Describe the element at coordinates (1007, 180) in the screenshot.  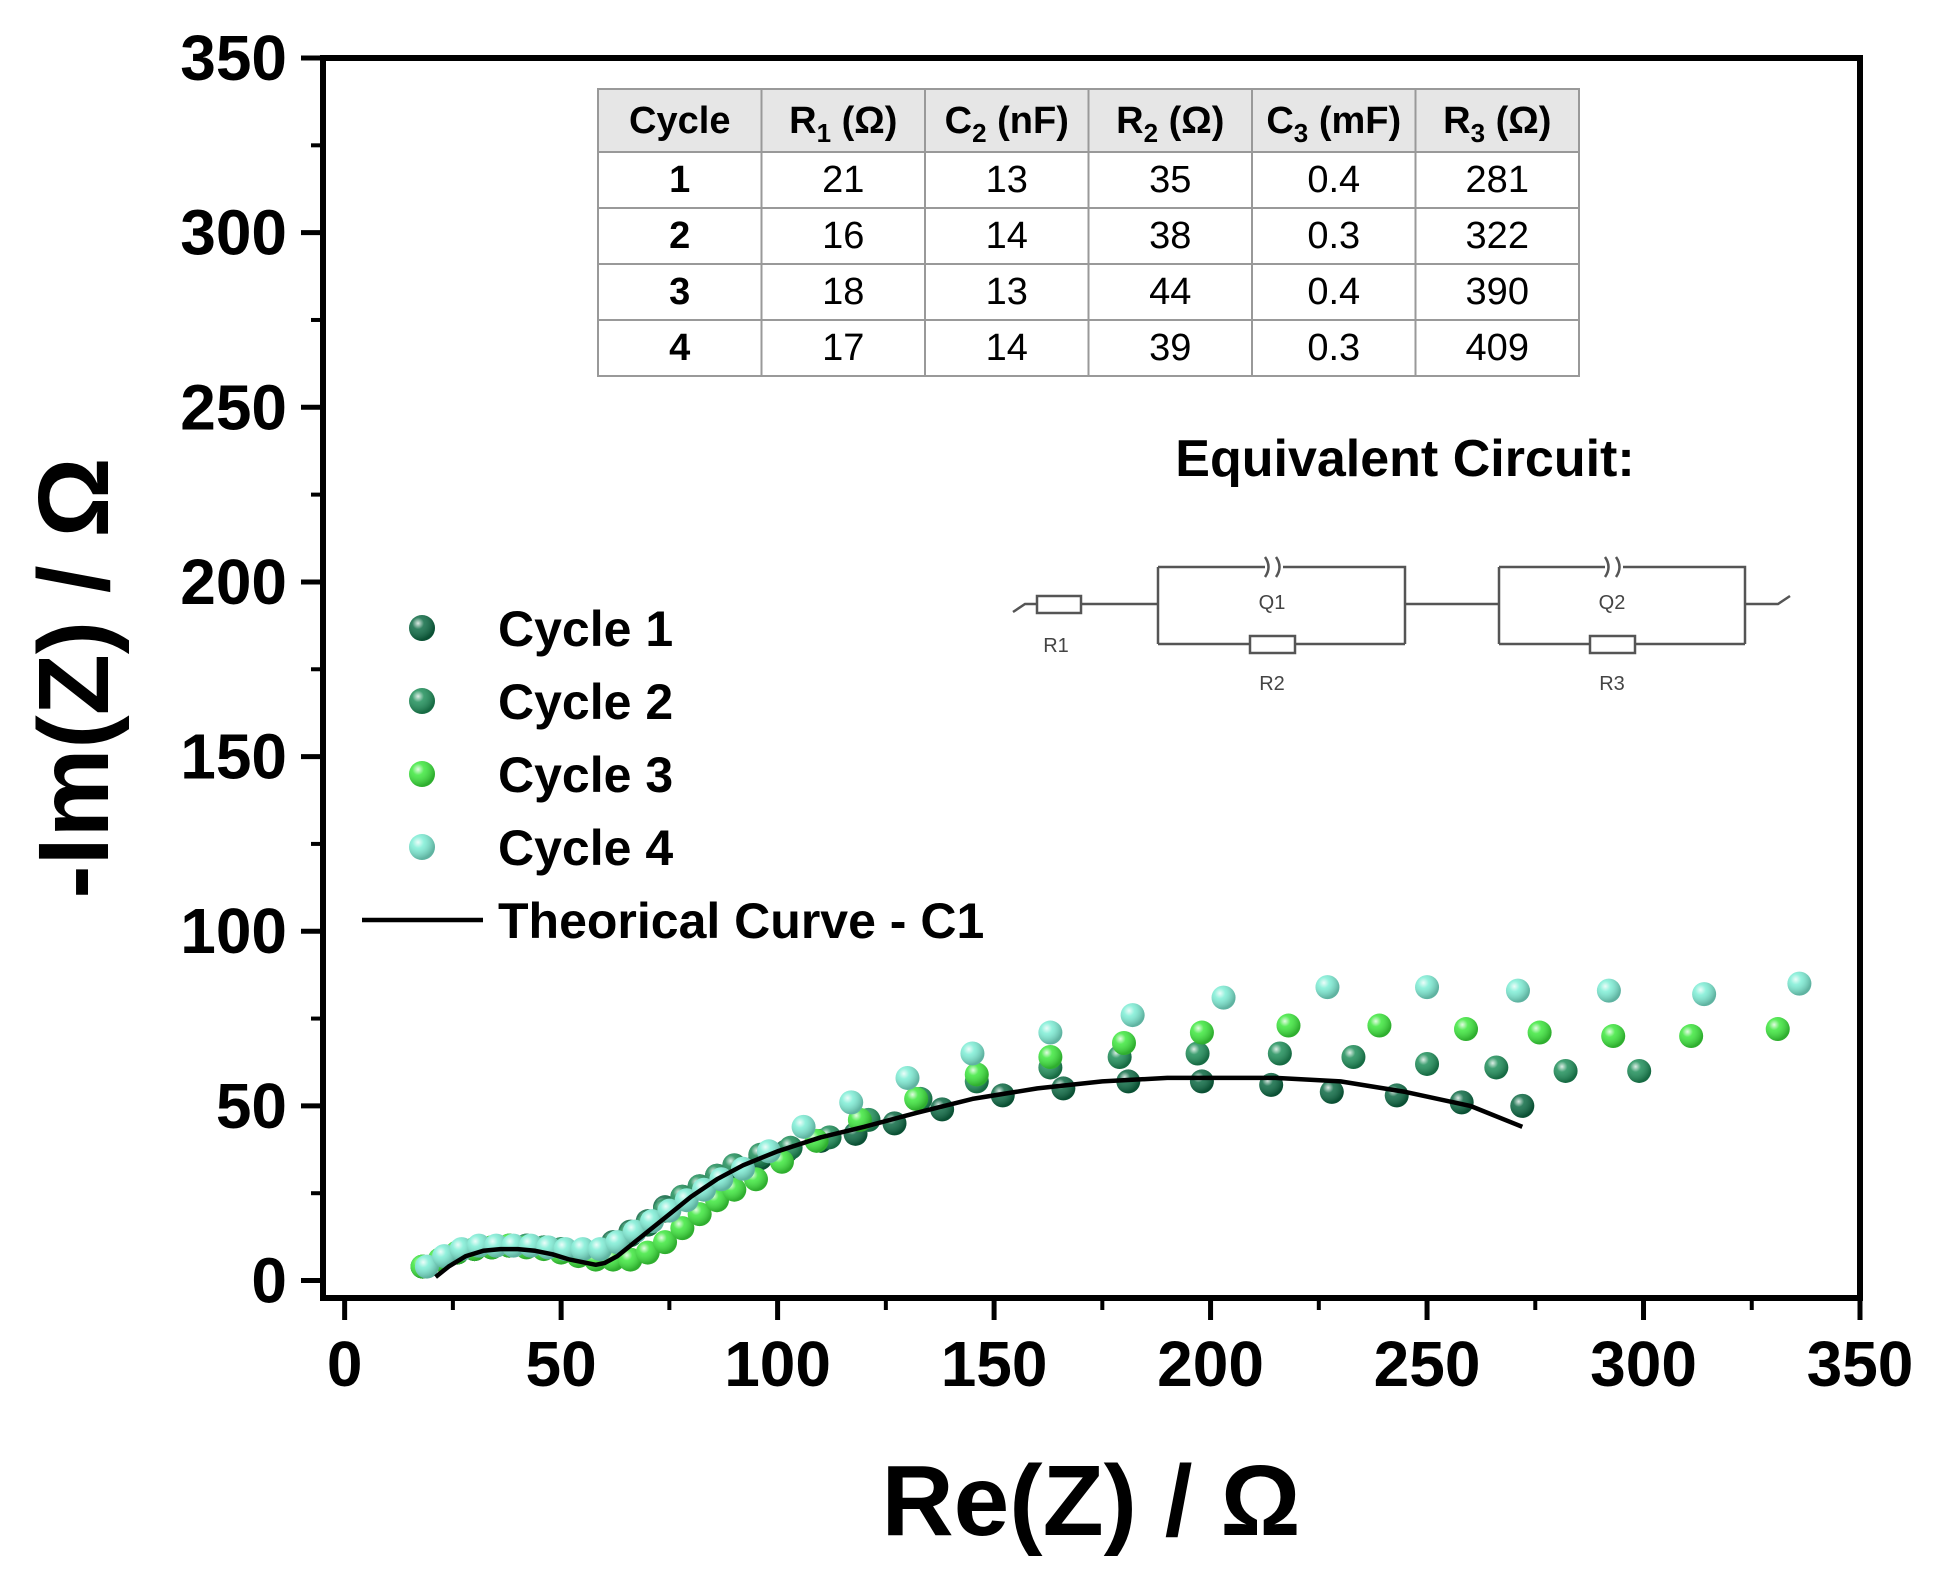
I see `table-cell: 13` at that location.